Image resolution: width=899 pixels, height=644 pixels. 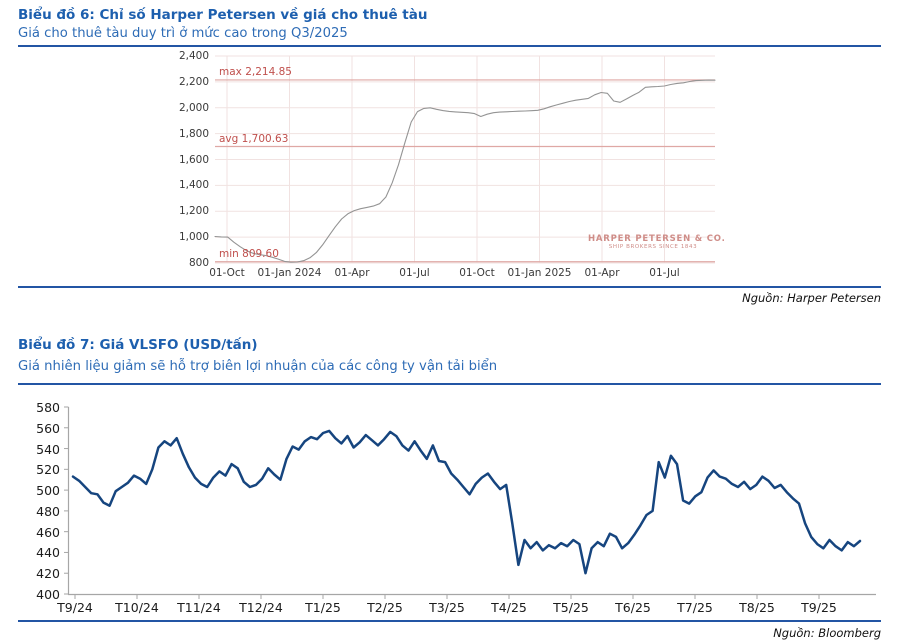 I want to click on chart2-y-tick-label: 580, so click(x=48, y=407).